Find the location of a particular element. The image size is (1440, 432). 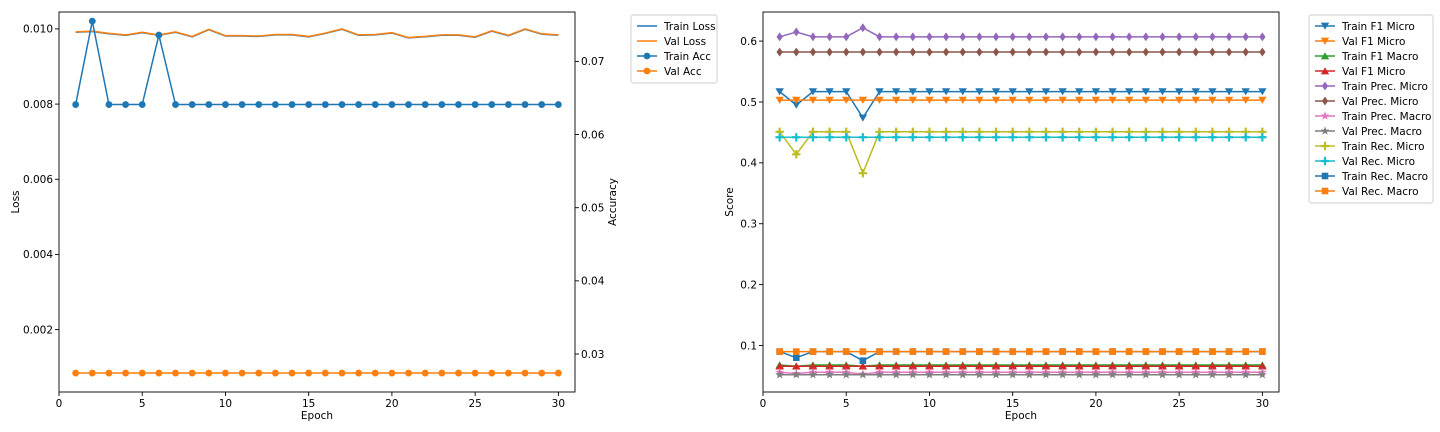

y-tick-label: 0.006 is located at coordinates (38, 180).